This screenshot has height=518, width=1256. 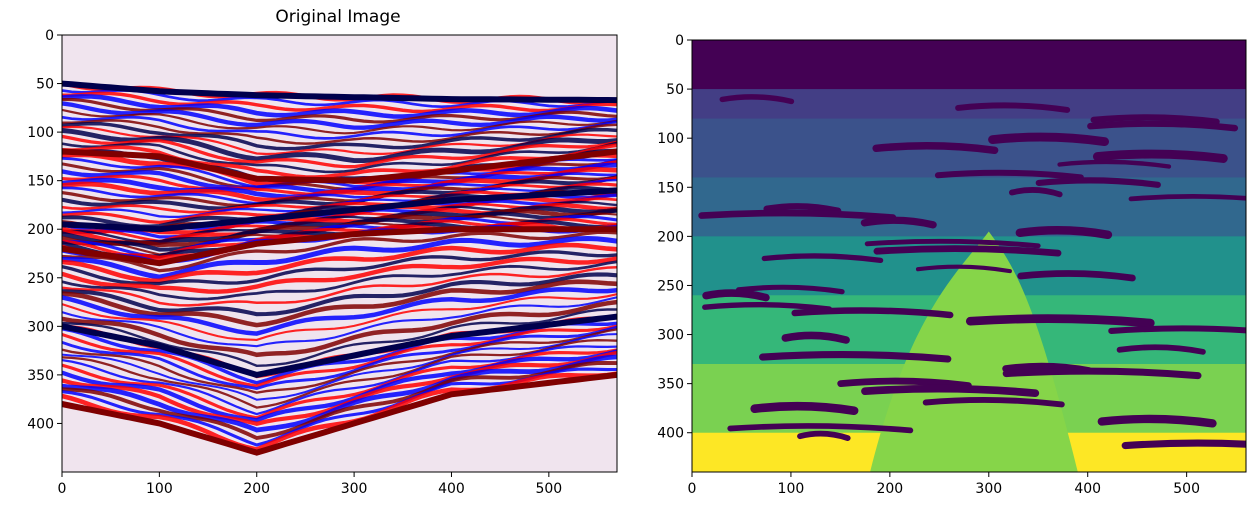 I want to click on left-y-tick-label: 100, so click(x=40, y=133).